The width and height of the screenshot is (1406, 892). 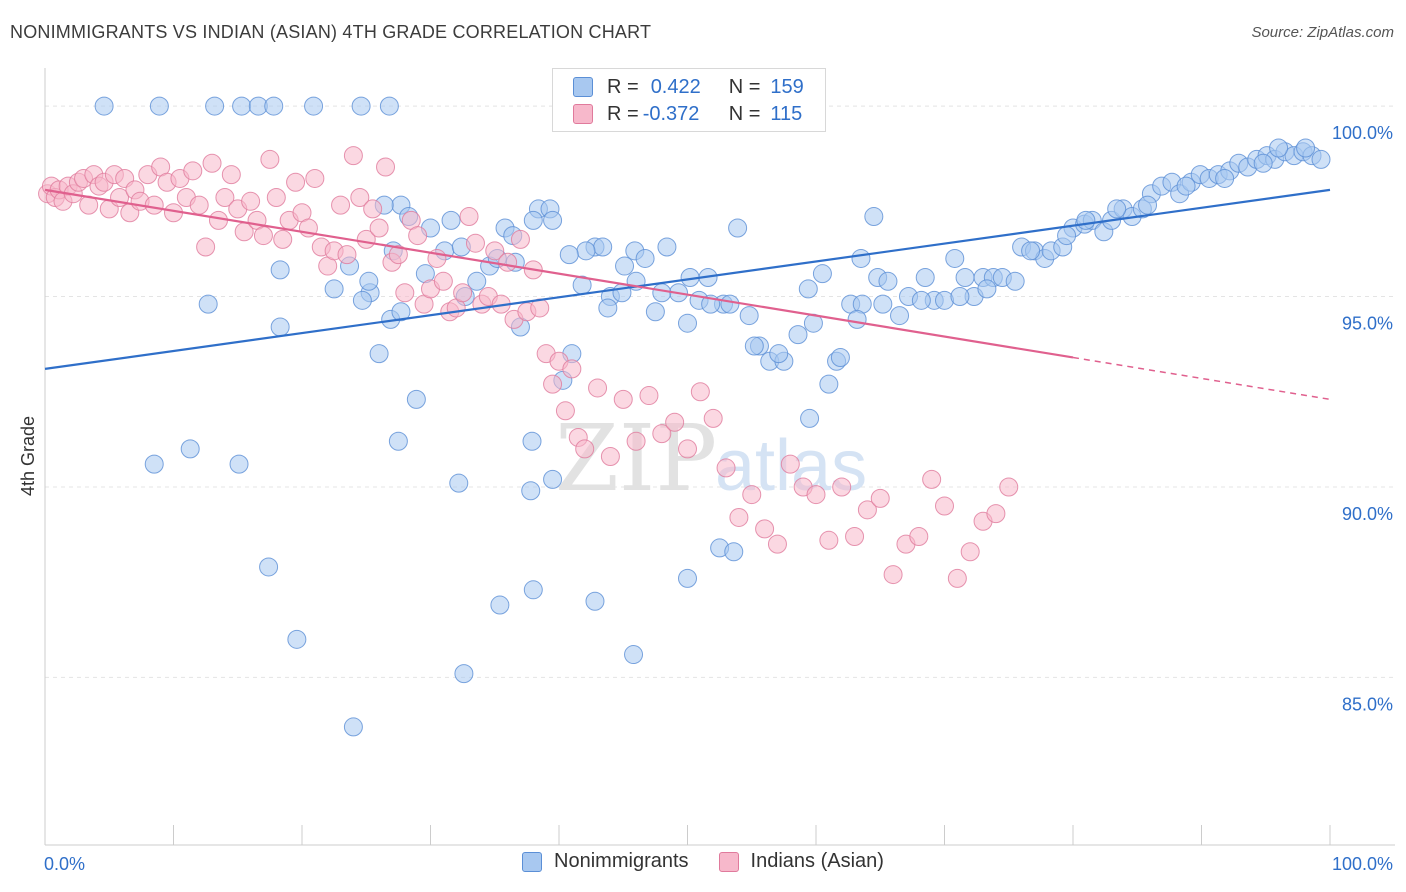 I want to click on watermark-zip: ZIP, so click(x=636, y=458).